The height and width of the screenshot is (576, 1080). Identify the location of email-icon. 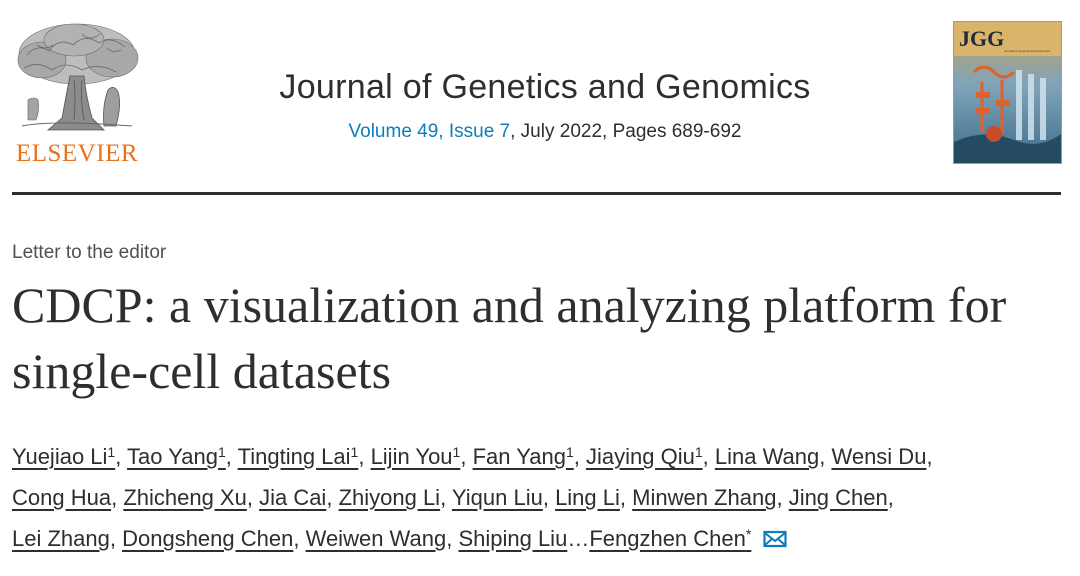
(775, 540).